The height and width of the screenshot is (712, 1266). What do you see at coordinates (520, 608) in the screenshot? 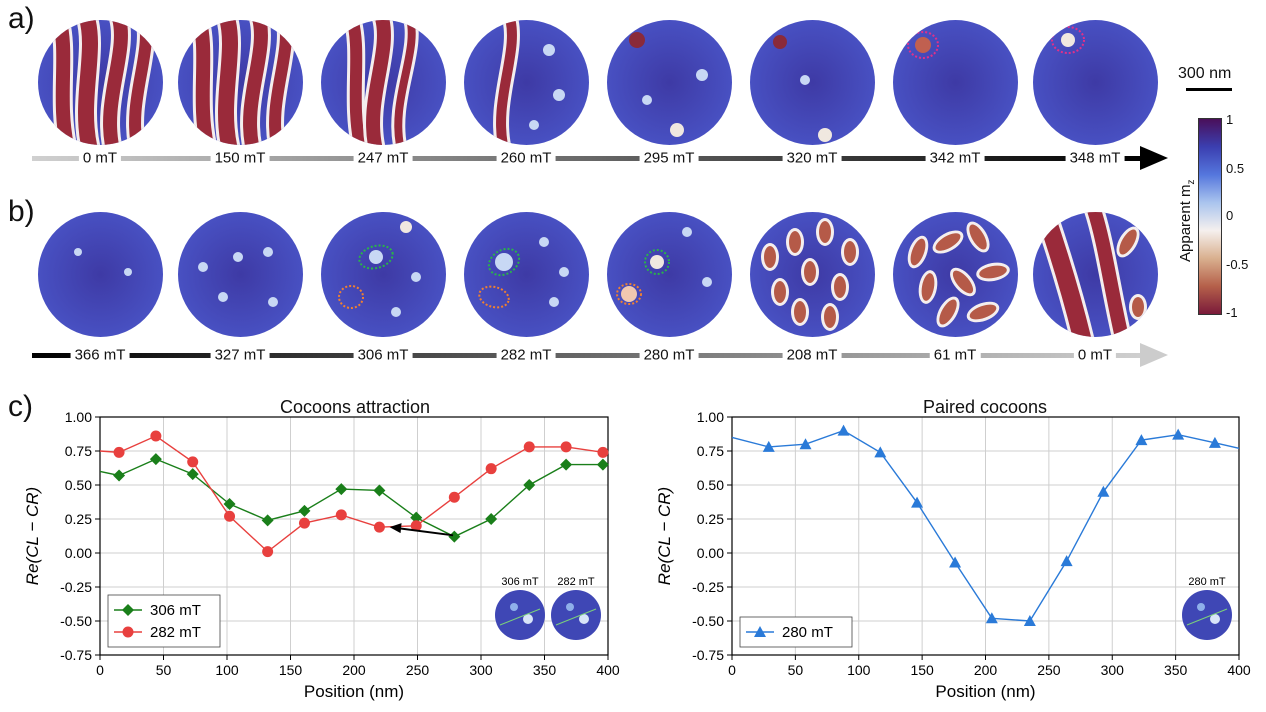
I see `inset-image: 306 mT` at bounding box center [520, 608].